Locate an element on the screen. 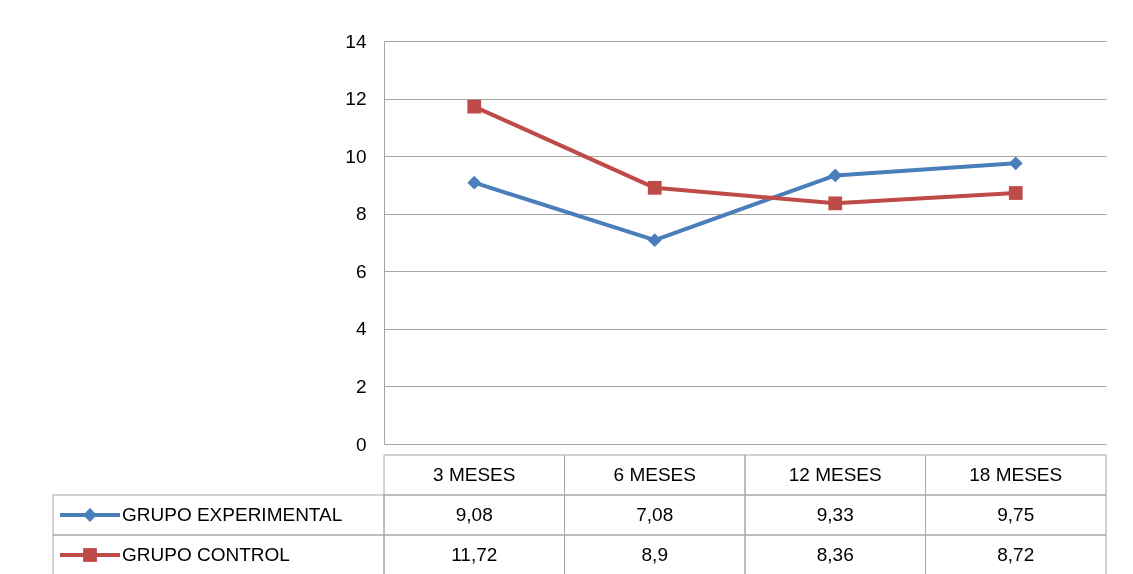  x-tick-label: 12 MESES is located at coordinates (835, 474).